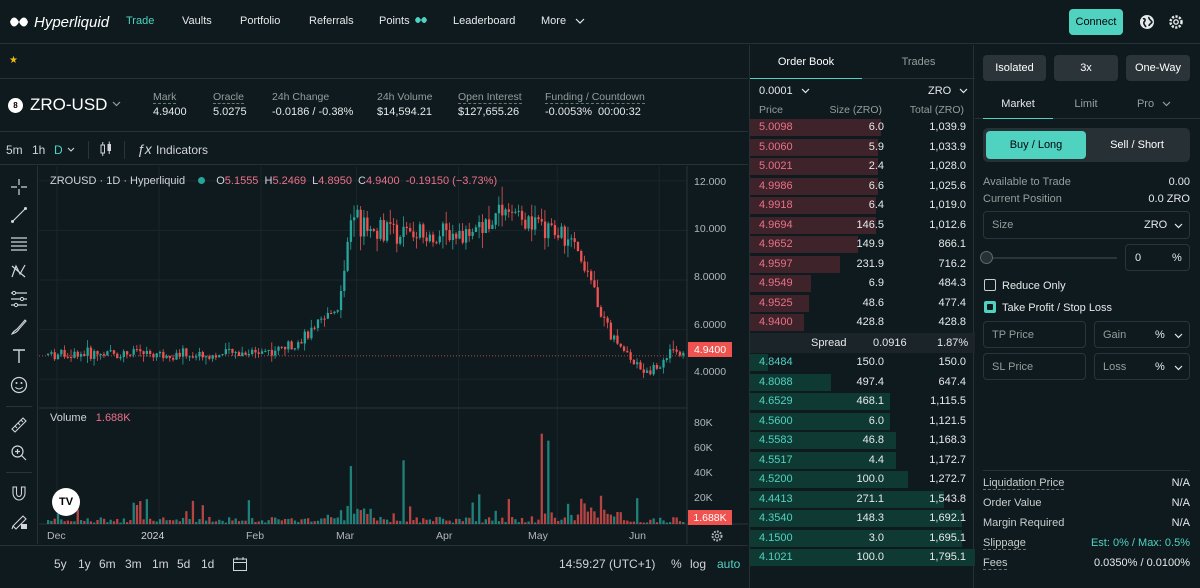 Image resolution: width=1200 pixels, height=588 pixels. I want to click on tpsl-label: Take Profit / Stop Loss, so click(1057, 308).